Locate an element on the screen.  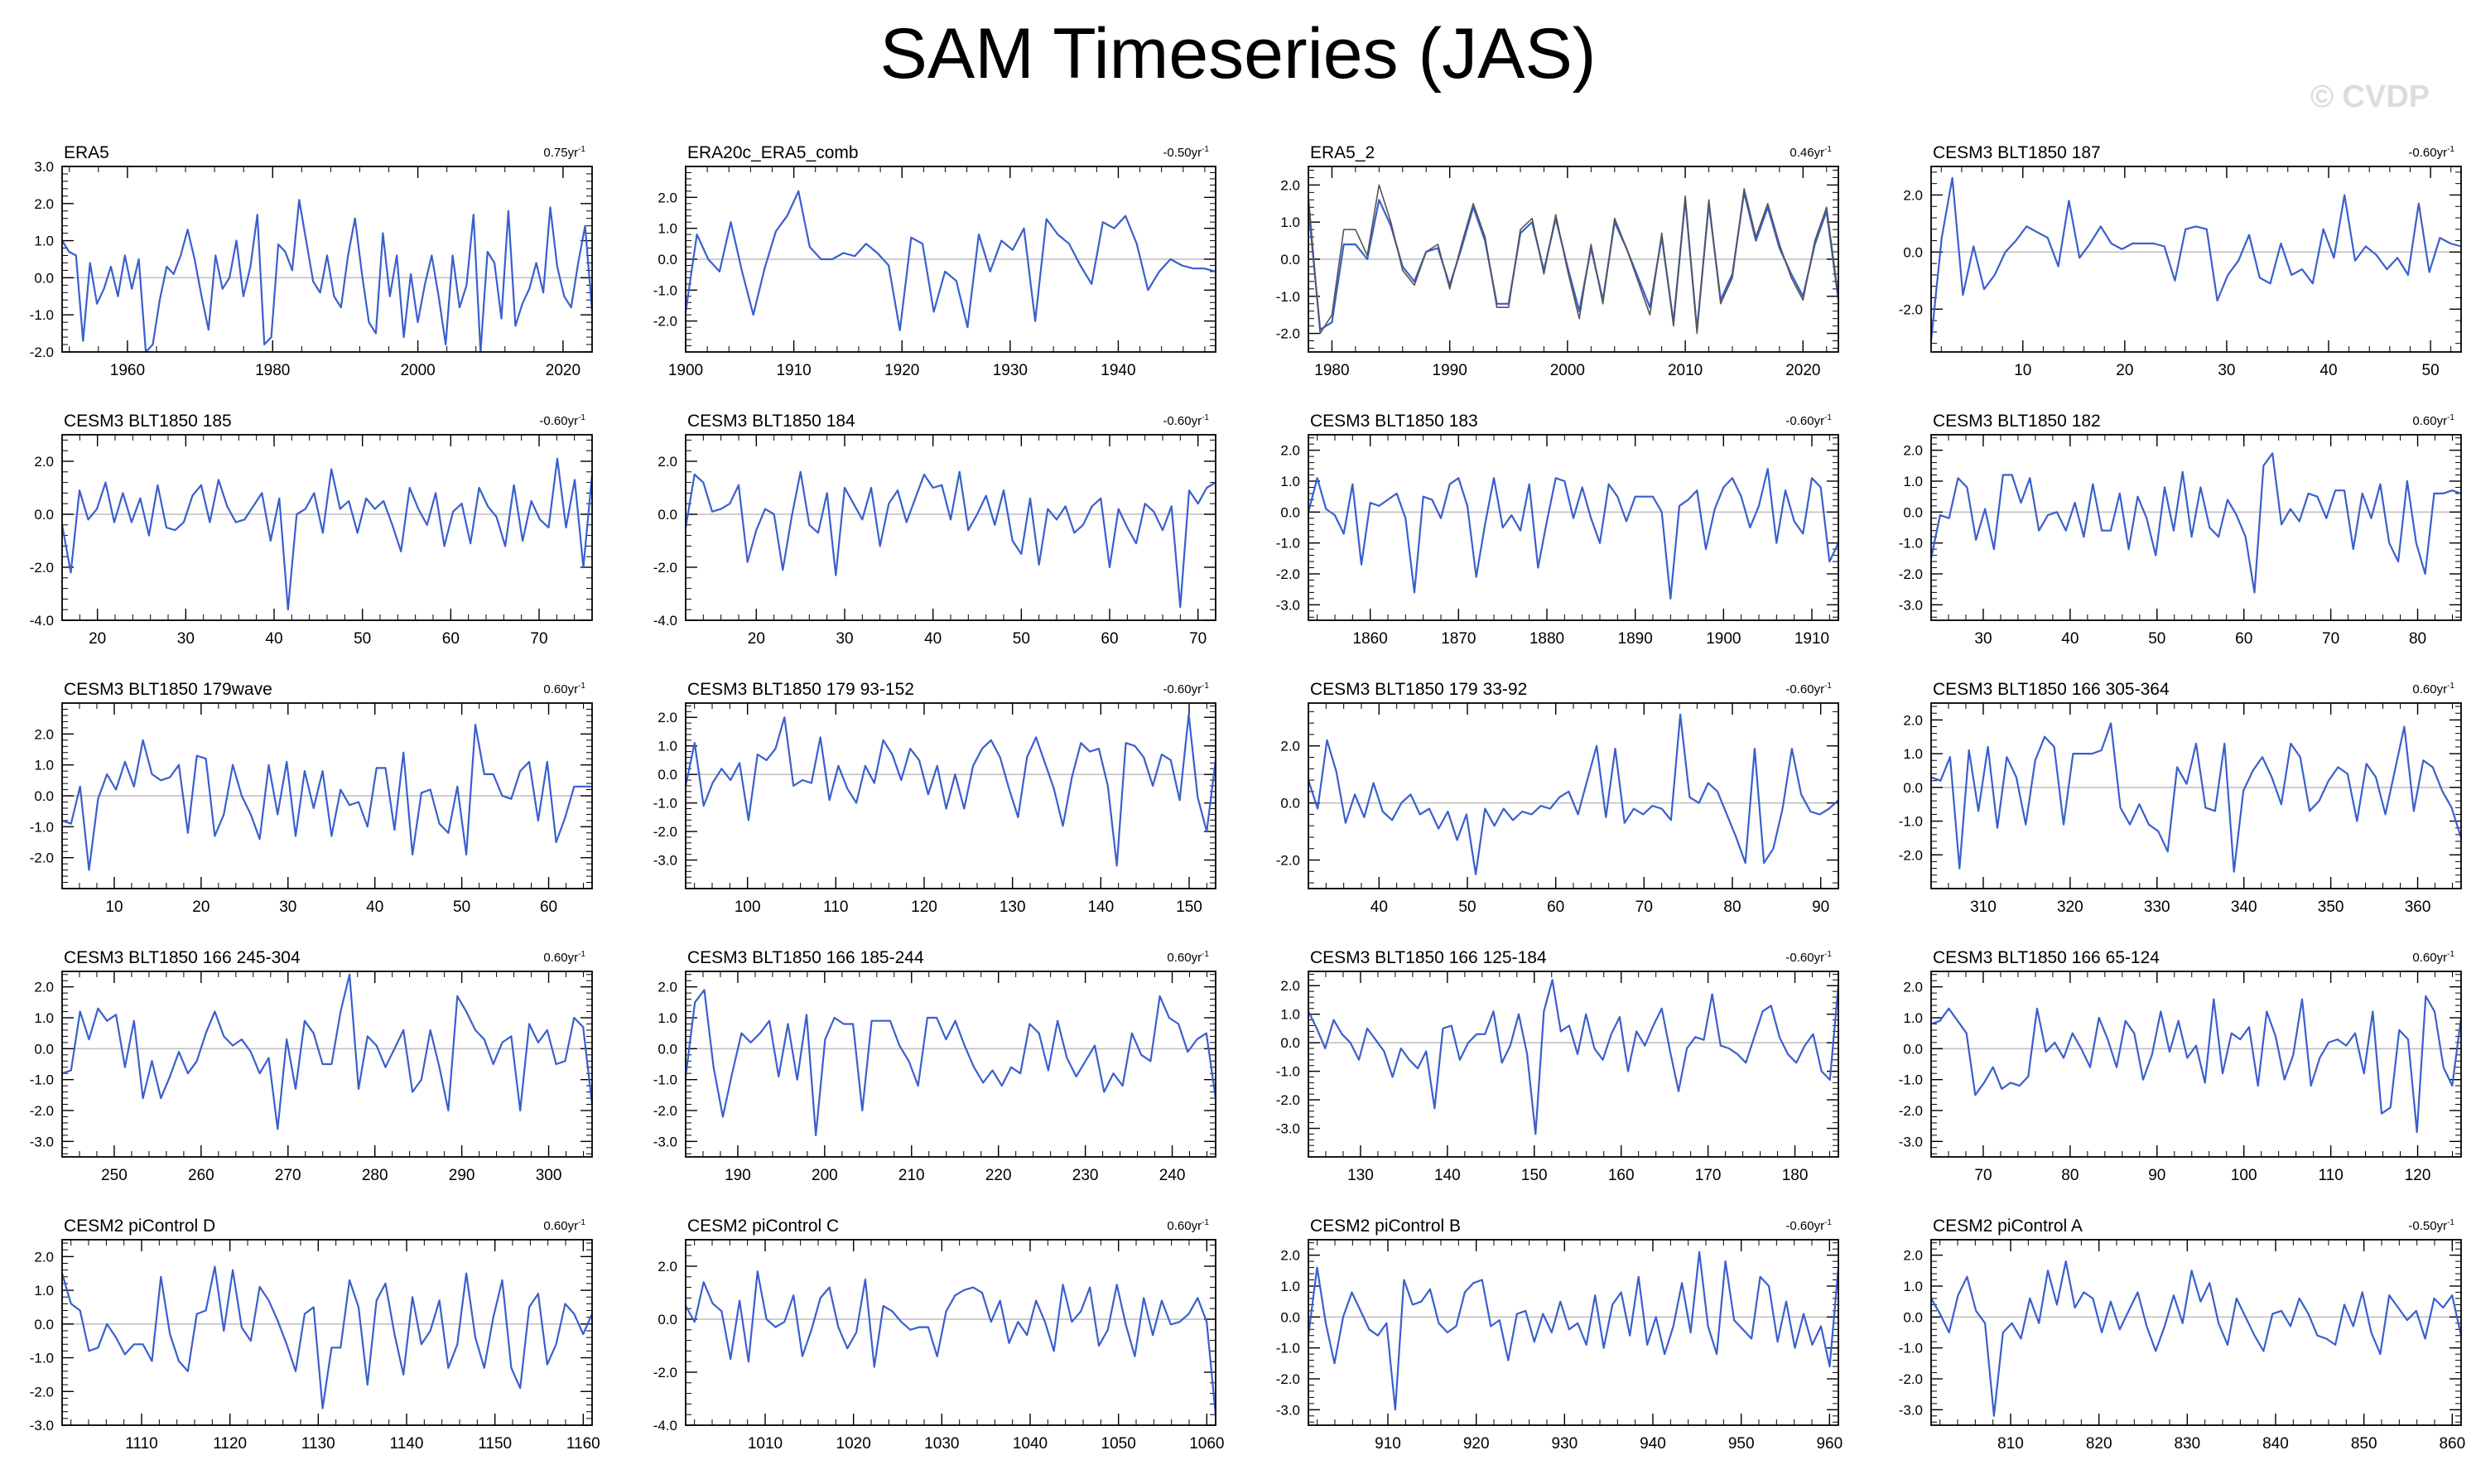
panel-title: CESM3 BLT1850 166 65-124 is located at coordinates (2046, 957).